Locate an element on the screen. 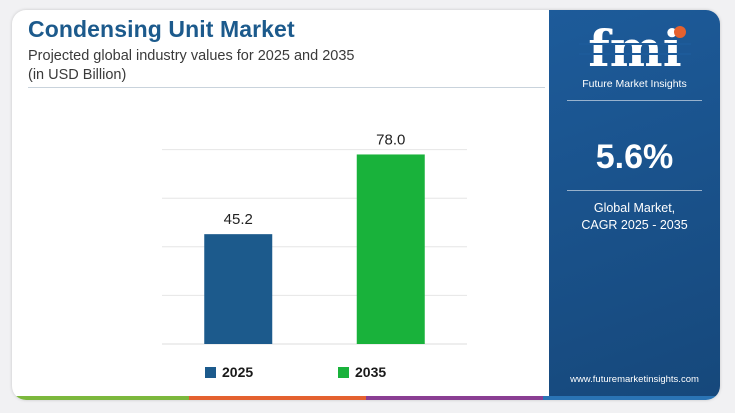 This screenshot has height=413, width=735. legend-label-2035: 2035 is located at coordinates (371, 372).